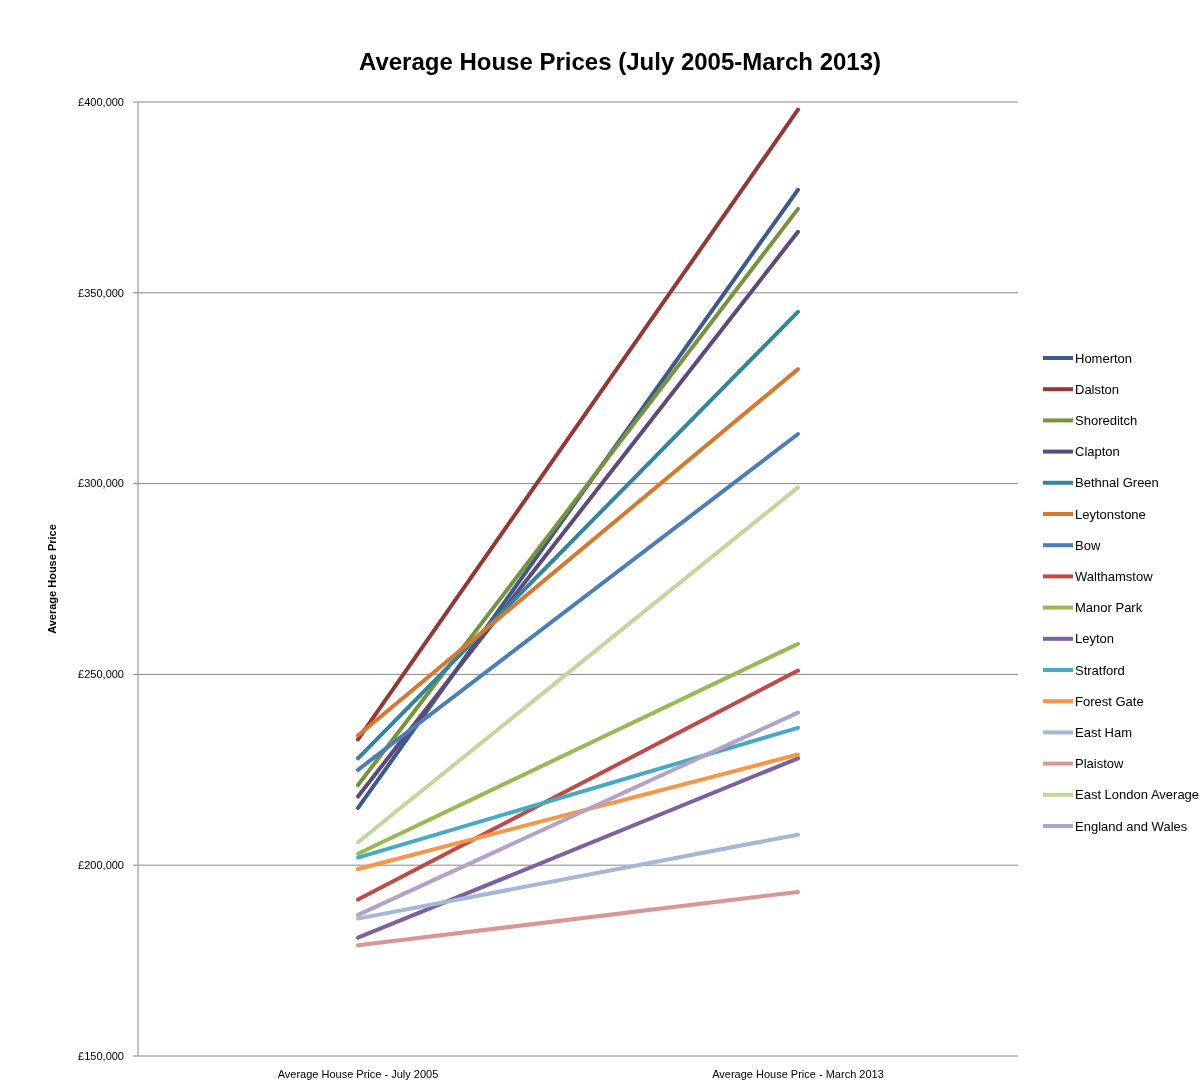 Image resolution: width=1200 pixels, height=1084 pixels. I want to click on y-tick-label: £250,000, so click(101, 674).